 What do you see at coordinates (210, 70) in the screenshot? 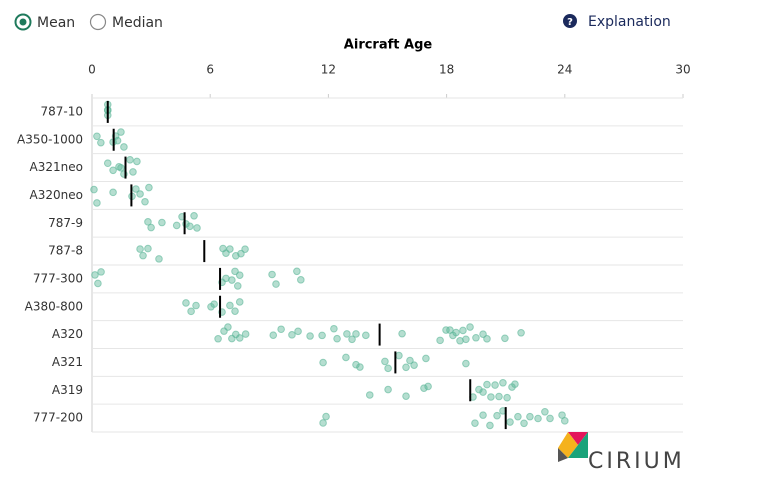
I see `x-tick-label: 6` at bounding box center [210, 70].